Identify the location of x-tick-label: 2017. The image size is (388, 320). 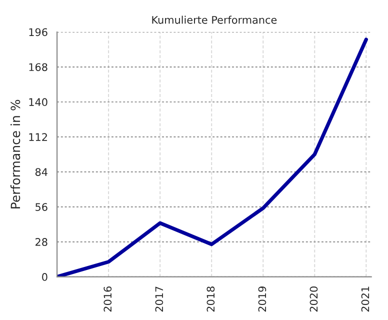
(159, 299).